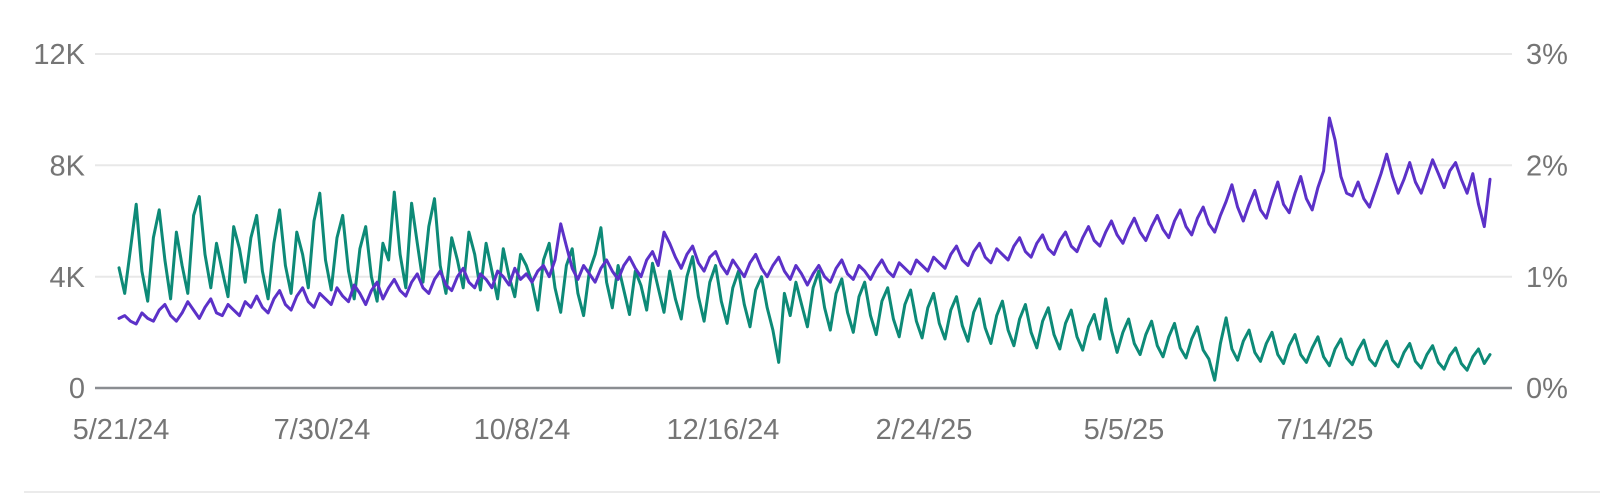  What do you see at coordinates (723, 430) in the screenshot?
I see `x-tick-date-3: 12/16/24` at bounding box center [723, 430].